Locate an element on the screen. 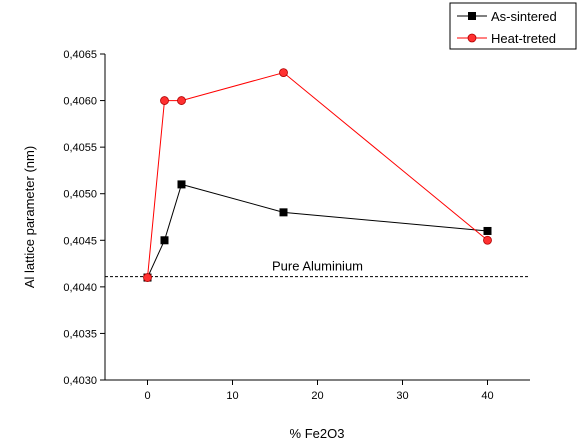 Image resolution: width=579 pixels, height=443 pixels. legend-marker-as-sintered is located at coordinates (472, 16).